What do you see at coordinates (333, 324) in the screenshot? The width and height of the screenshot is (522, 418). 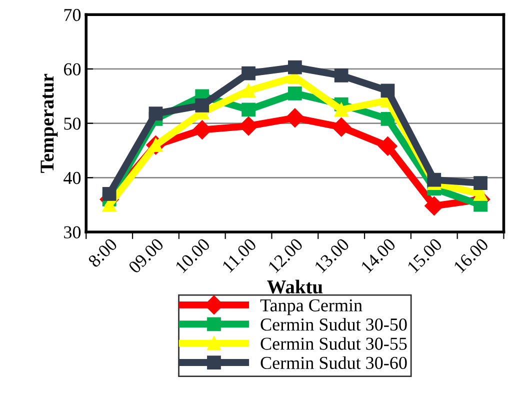 I see `legend-label: Cermin Sudut 30-50` at bounding box center [333, 324].